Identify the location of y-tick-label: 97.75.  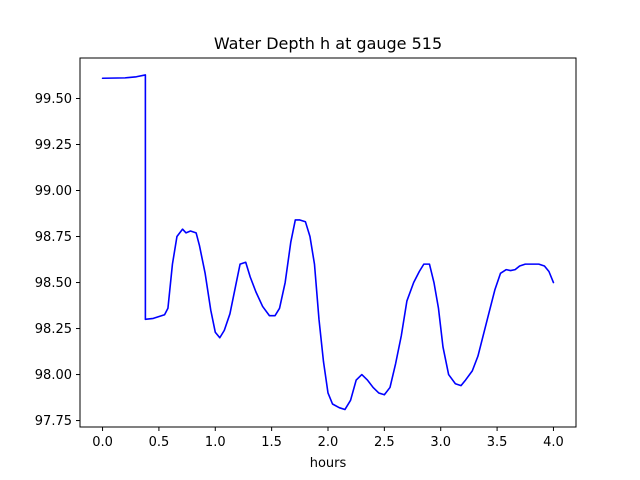
(53, 421).